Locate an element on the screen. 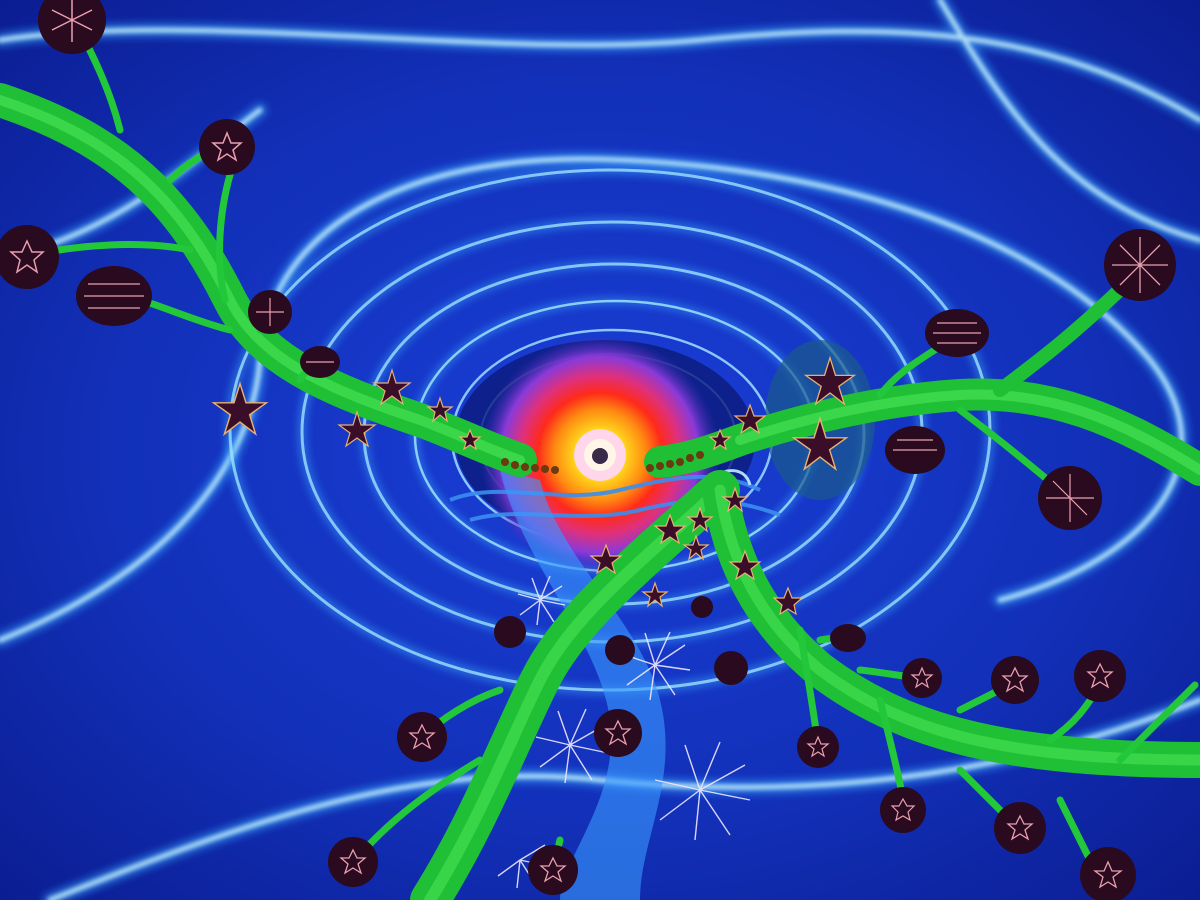  water-stream is located at coordinates (583, 685).